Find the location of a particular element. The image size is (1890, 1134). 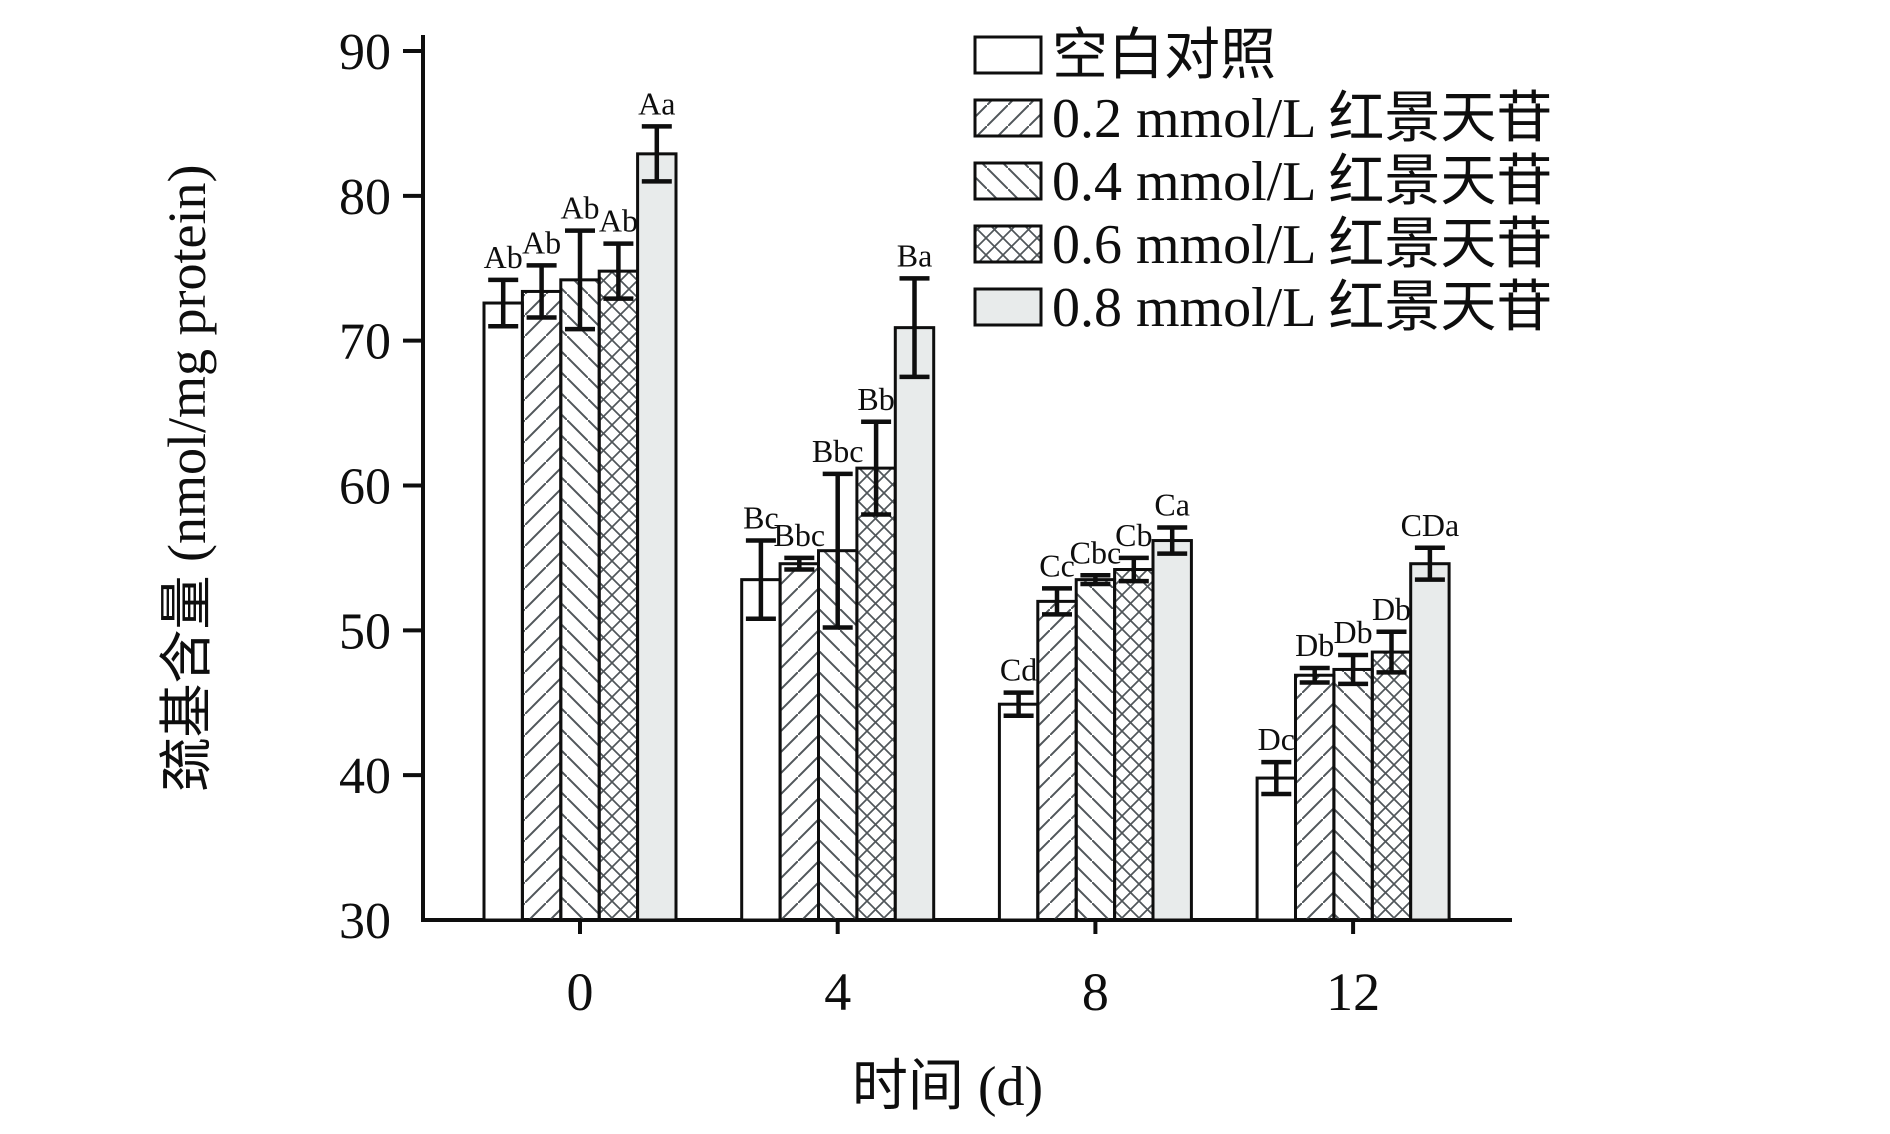

sig-label: Dc is located at coordinates (1276, 739).